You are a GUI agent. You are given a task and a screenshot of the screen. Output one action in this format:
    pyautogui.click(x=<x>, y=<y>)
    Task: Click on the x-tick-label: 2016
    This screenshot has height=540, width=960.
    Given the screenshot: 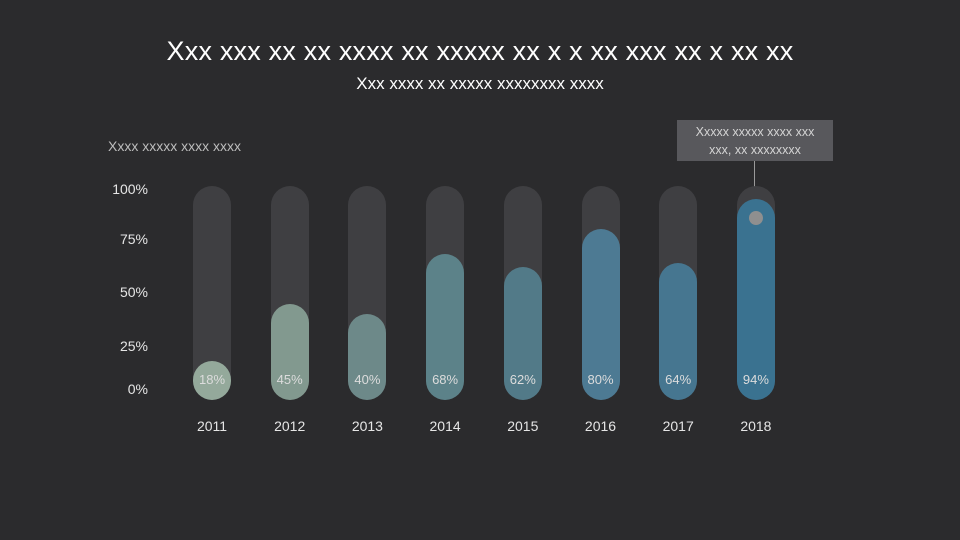 What is the action you would take?
    pyautogui.click(x=600, y=426)
    